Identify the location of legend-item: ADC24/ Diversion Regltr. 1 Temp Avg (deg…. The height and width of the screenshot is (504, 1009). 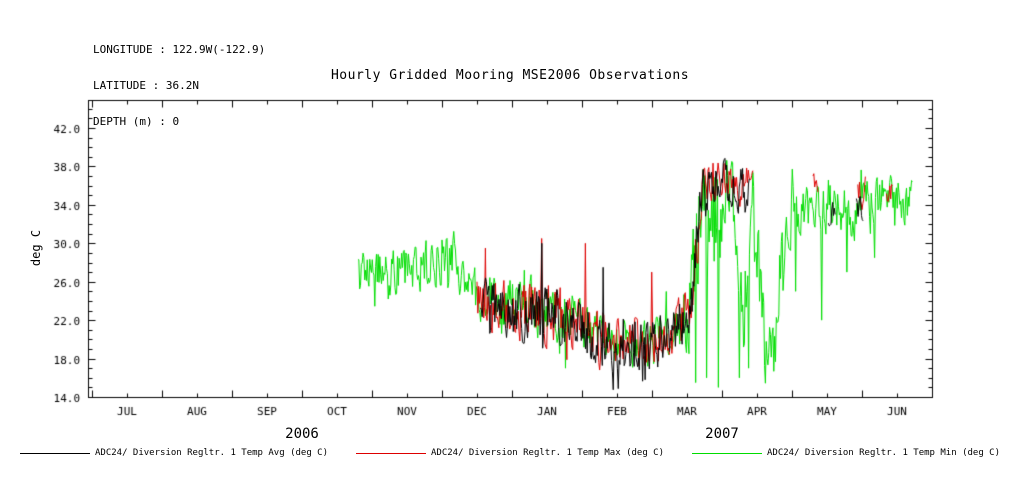
(174, 453).